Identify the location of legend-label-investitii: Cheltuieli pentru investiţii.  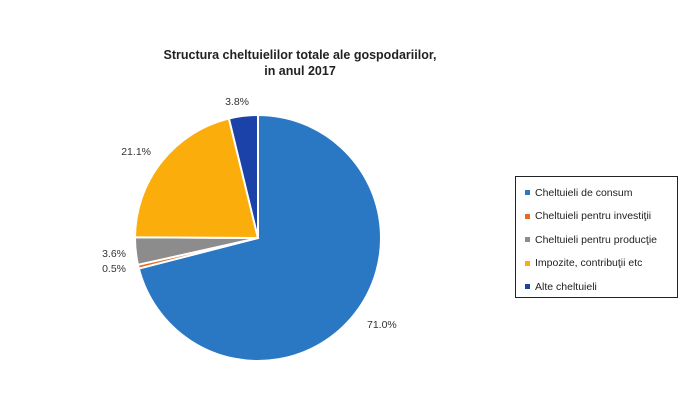
(593, 216).